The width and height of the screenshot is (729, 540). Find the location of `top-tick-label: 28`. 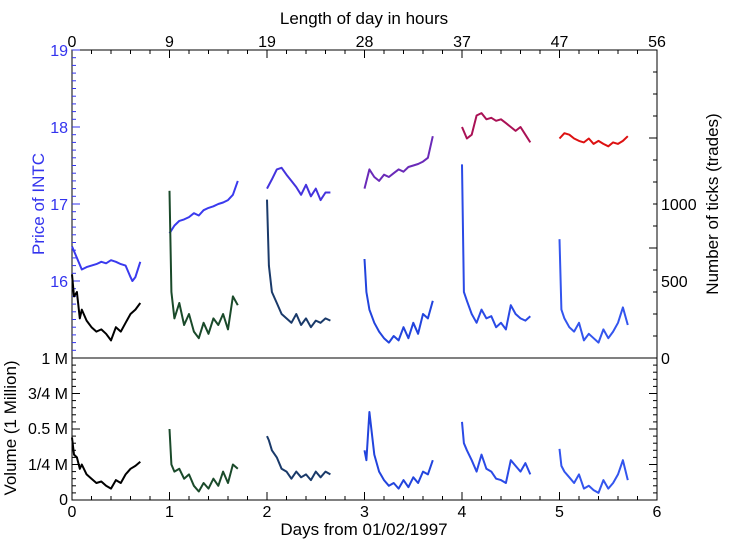

top-tick-label: 28 is located at coordinates (365, 42).